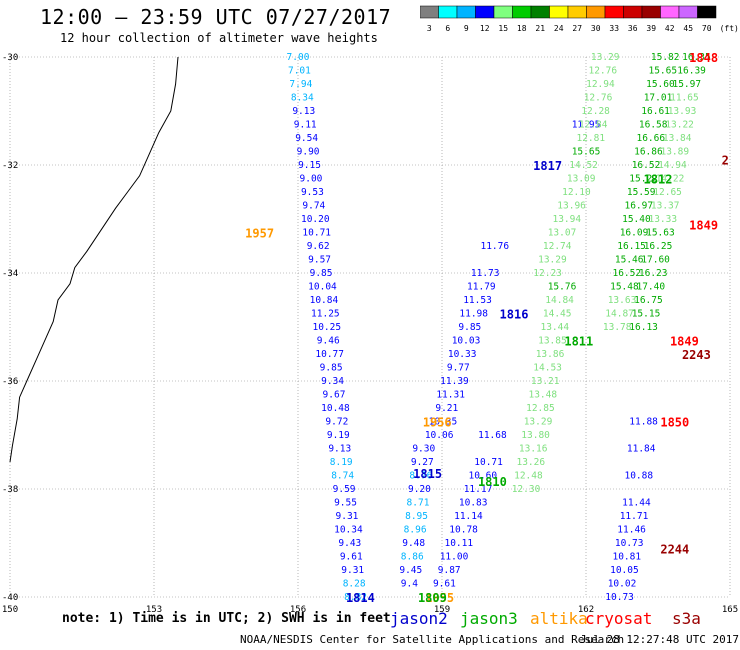 The width and height of the screenshot is (740, 650). Describe the element at coordinates (533, 449) in the screenshot. I see `wave-height-label: 13.16` at that location.